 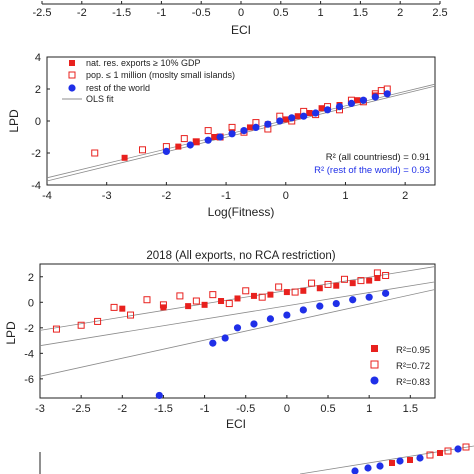 I want to click on panel-a-r2-rest: R² (rest of the world) = 0.93, so click(x=372, y=170).